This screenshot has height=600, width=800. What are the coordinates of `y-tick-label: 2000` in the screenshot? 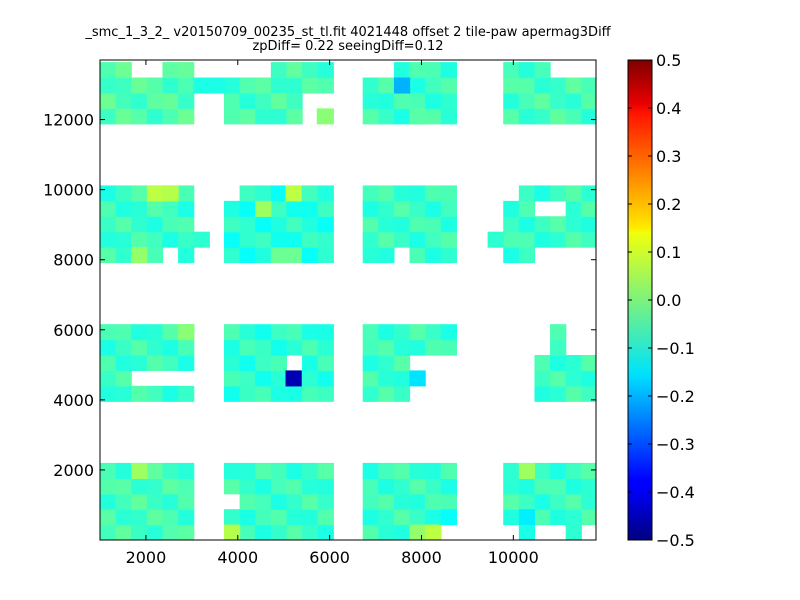 It's located at (73, 470).